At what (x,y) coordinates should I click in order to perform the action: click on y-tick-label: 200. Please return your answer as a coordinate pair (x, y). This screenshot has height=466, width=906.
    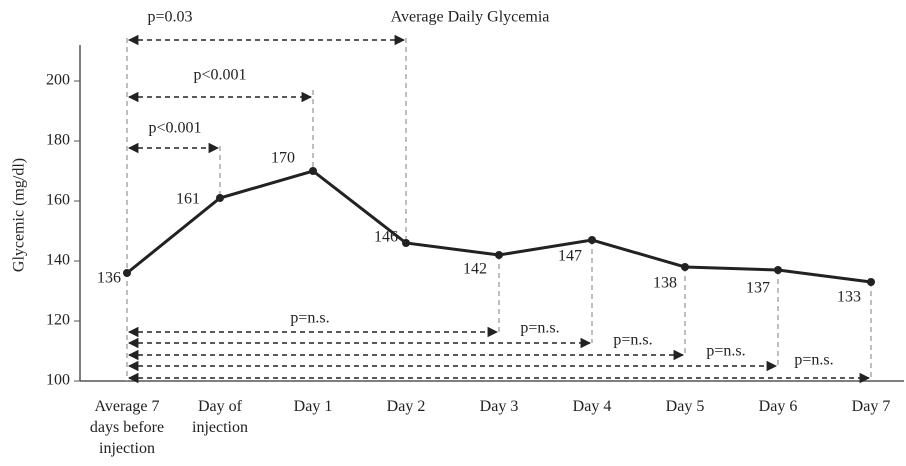
    Looking at the image, I should click on (58, 80).